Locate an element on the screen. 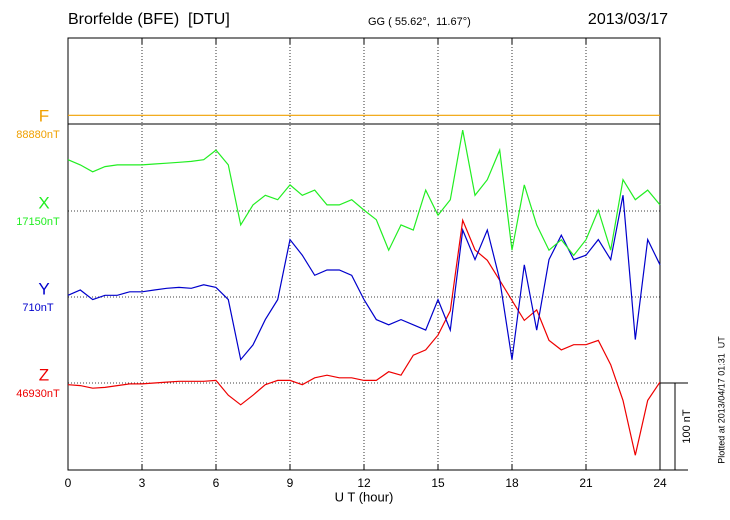 This screenshot has width=730, height=520. x-axis-label: U T (hour) is located at coordinates (364, 496).